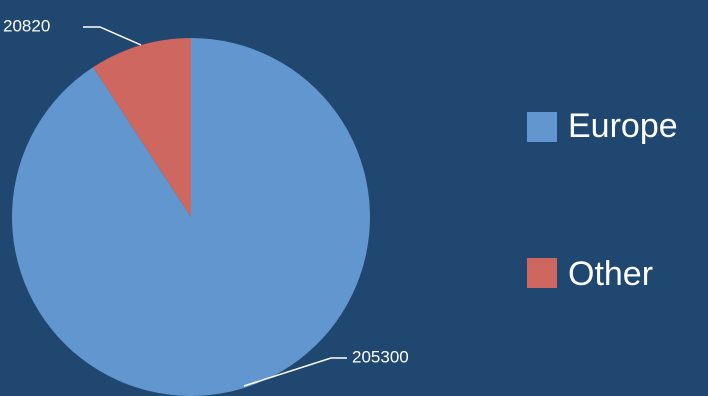 The width and height of the screenshot is (708, 396). I want to click on data-label-europe: 205300, so click(380, 356).